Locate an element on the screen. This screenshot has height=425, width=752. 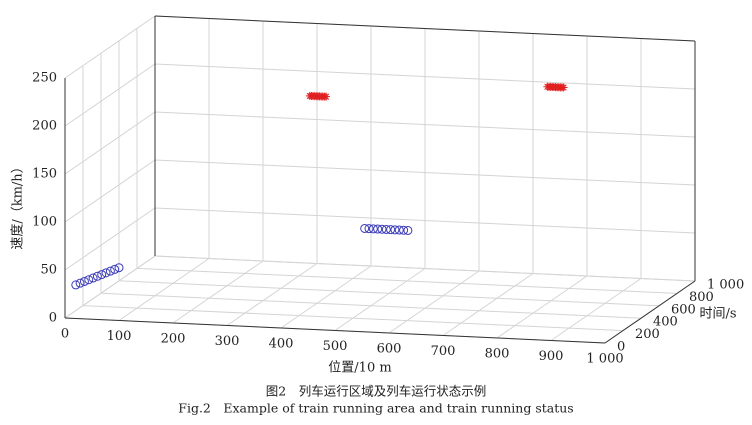
z-axis-label: 速度/（km/h） is located at coordinates (18, 204).